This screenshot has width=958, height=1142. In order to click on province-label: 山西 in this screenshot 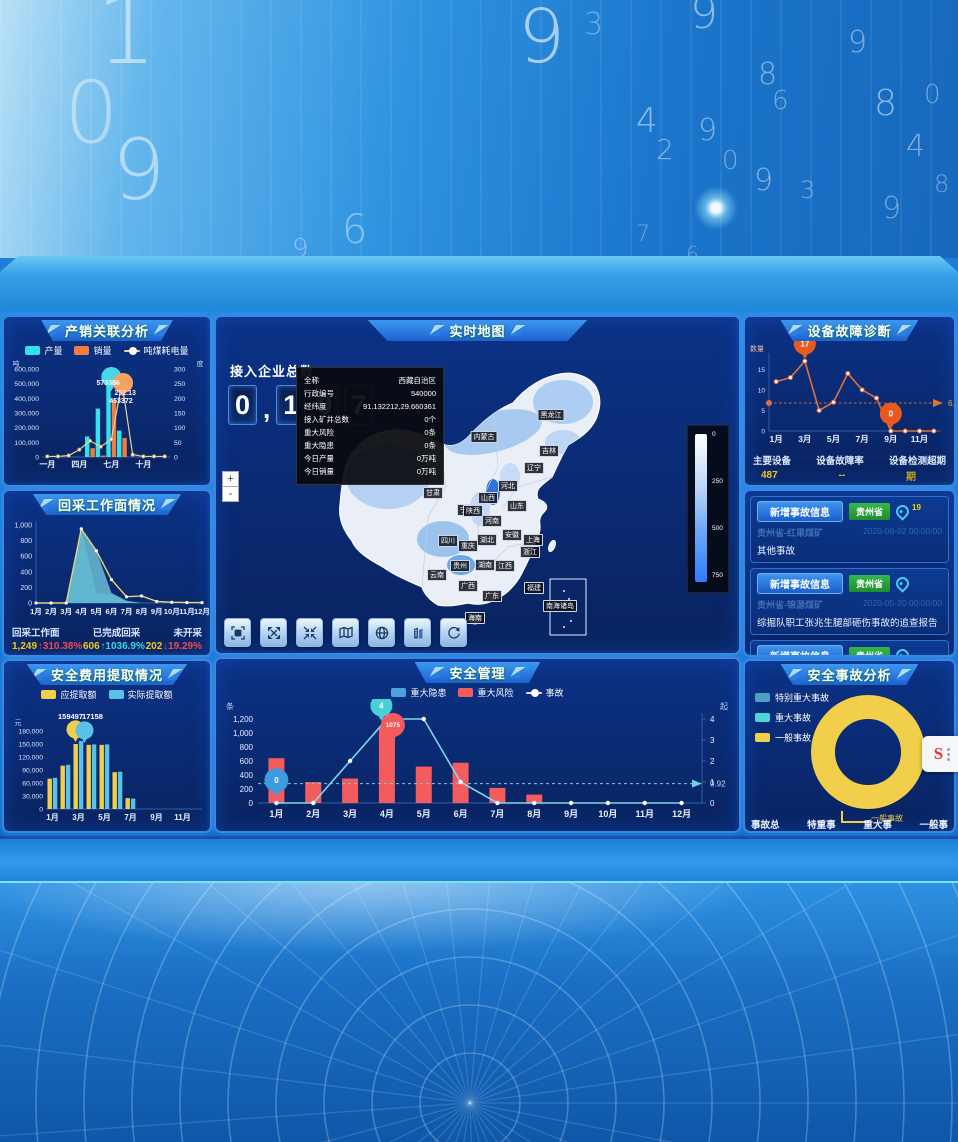, I will do `click(488, 498)`.